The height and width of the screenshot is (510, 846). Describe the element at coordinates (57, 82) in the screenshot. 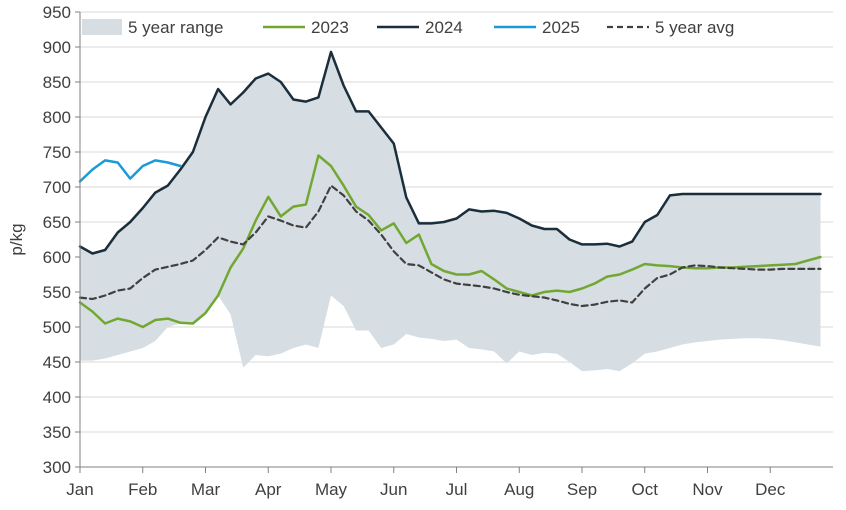

I see `y-tick-label: 850` at that location.